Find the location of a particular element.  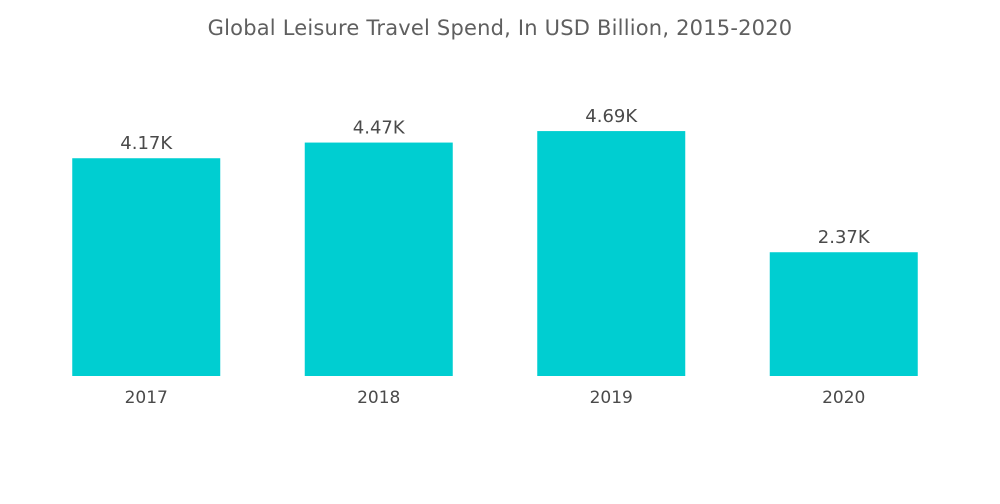

data-label-2018: 4.47K is located at coordinates (379, 128).